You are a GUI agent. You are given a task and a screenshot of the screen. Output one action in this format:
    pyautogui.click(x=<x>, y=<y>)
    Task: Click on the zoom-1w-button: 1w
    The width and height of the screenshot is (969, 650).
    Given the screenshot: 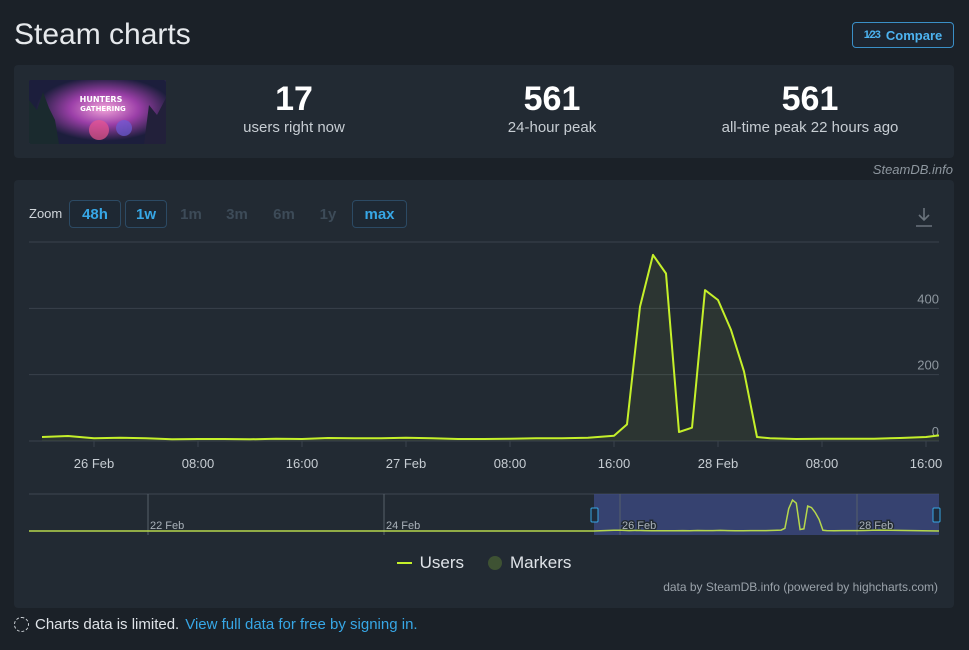 What is the action you would take?
    pyautogui.click(x=146, y=214)
    